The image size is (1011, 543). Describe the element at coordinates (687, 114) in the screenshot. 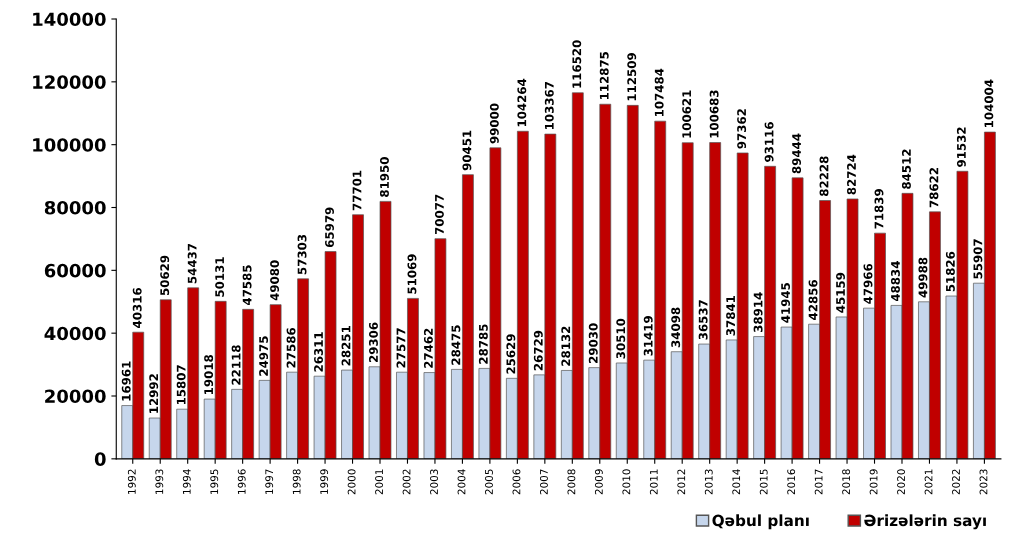

I see `data-label: 100621` at that location.